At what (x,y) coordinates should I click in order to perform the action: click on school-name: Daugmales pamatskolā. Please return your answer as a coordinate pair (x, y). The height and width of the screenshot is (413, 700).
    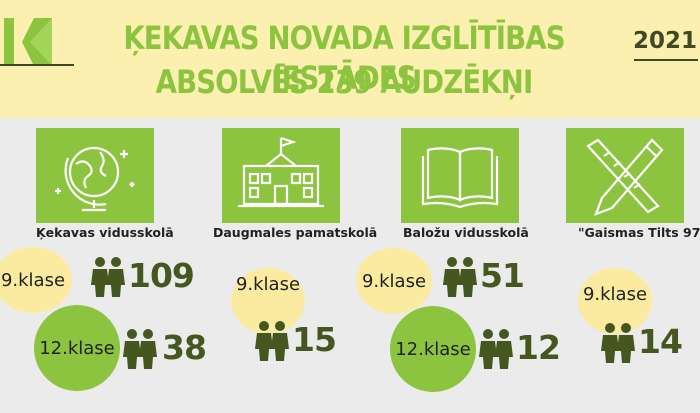
    Looking at the image, I should click on (295, 232).